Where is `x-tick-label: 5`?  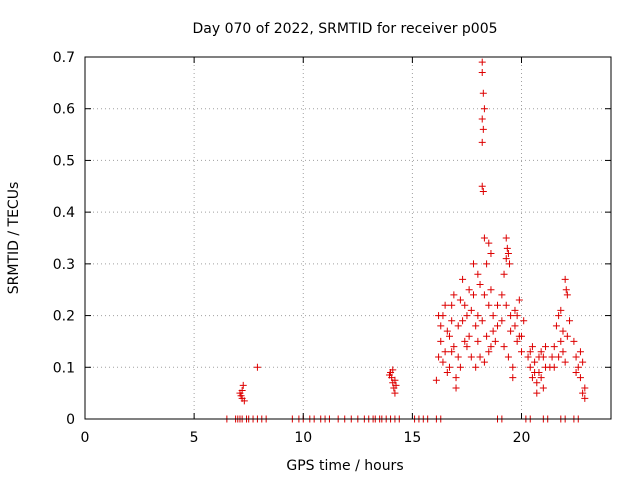
x-tick-label: 5 is located at coordinates (194, 438).